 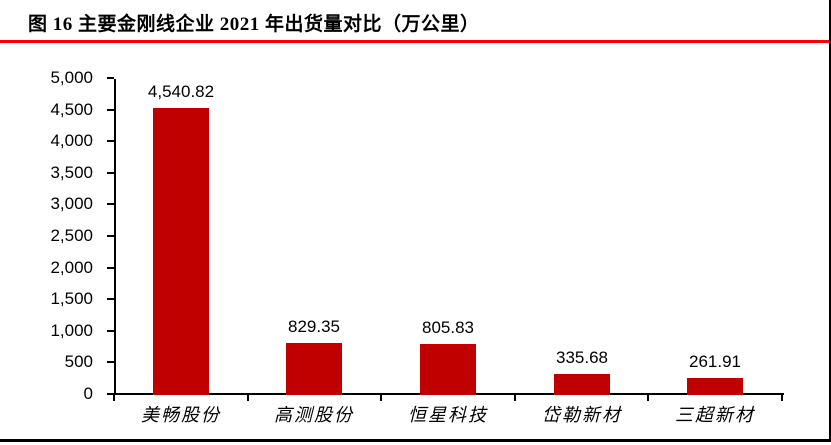 What do you see at coordinates (71, 267) in the screenshot?
I see `y-axis-tick-label: 2,000` at bounding box center [71, 267].